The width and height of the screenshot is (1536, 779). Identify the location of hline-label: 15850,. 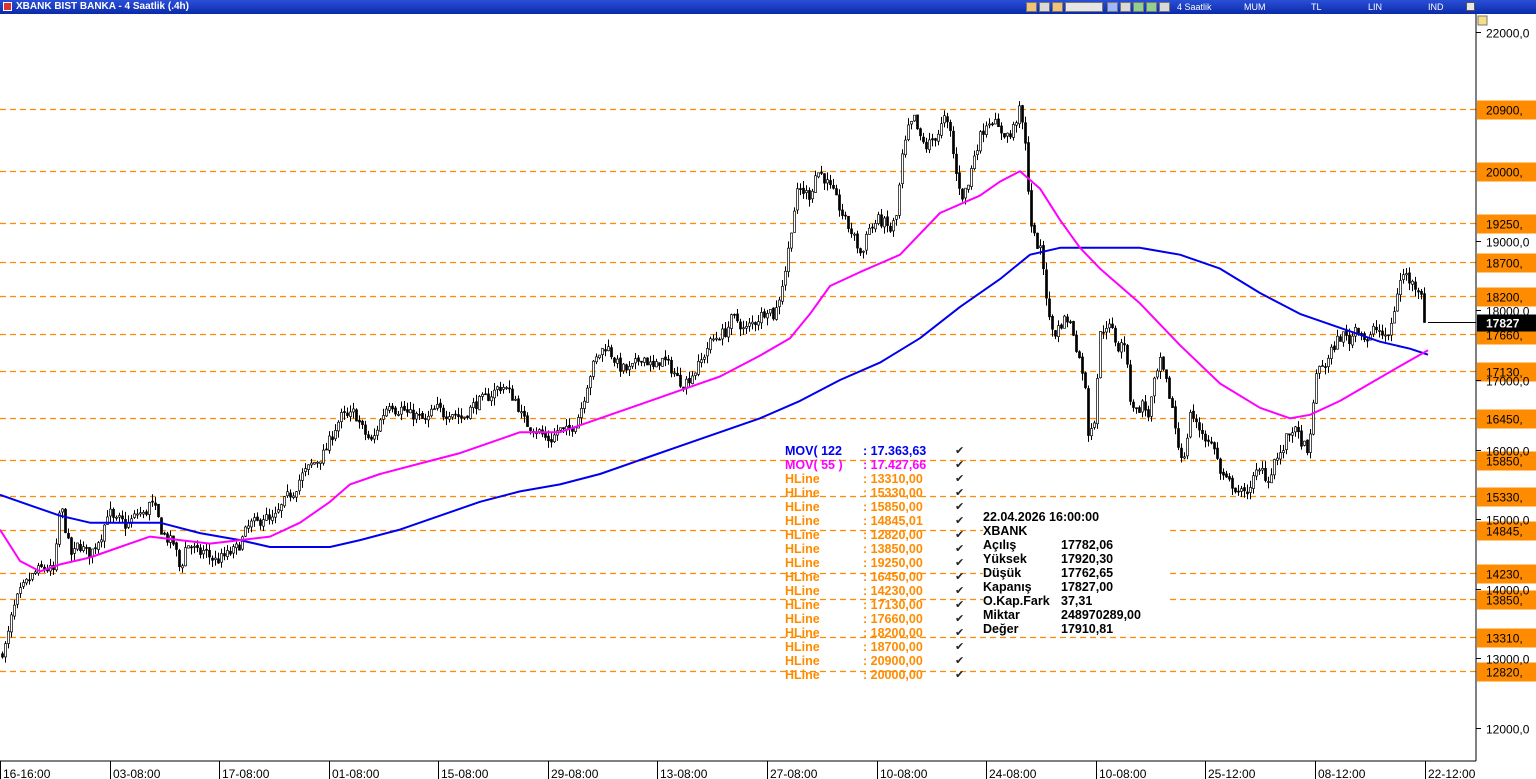
(1504, 462).